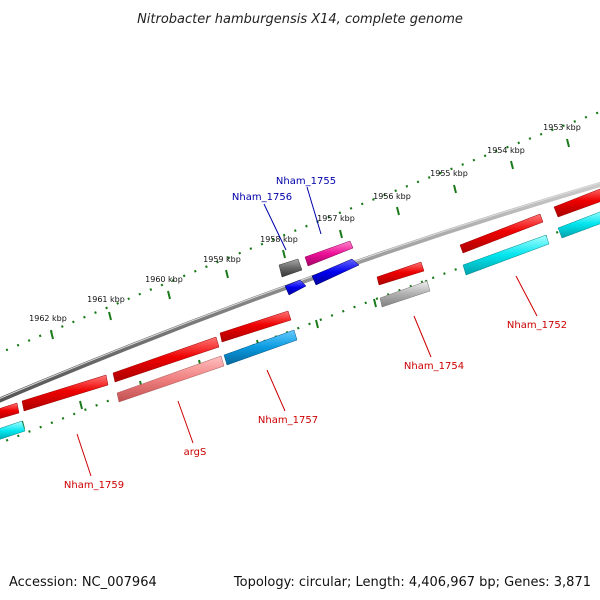 This screenshot has height=600, width=600. What do you see at coordinates (106, 299) in the screenshot?
I see `tick-label-1961: 1961 kbp` at bounding box center [106, 299].